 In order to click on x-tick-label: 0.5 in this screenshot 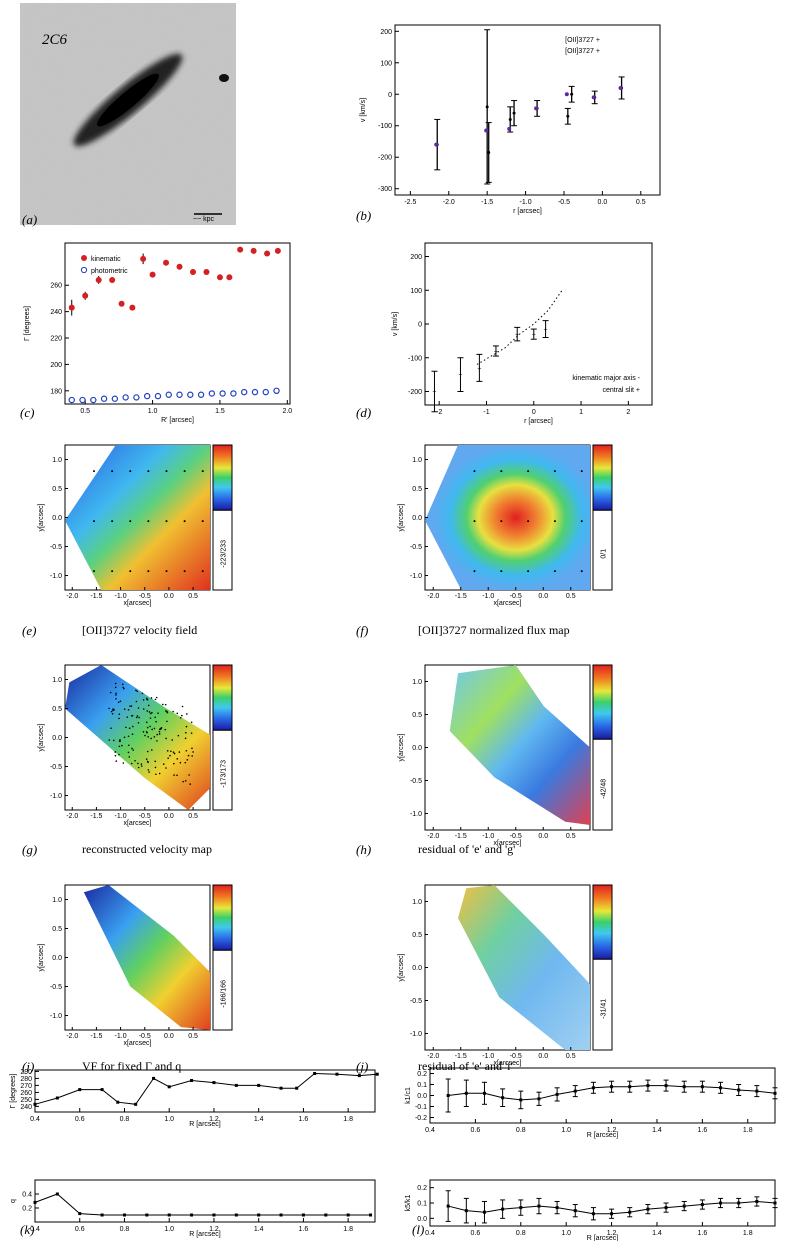, I will do `click(571, 1056)`.